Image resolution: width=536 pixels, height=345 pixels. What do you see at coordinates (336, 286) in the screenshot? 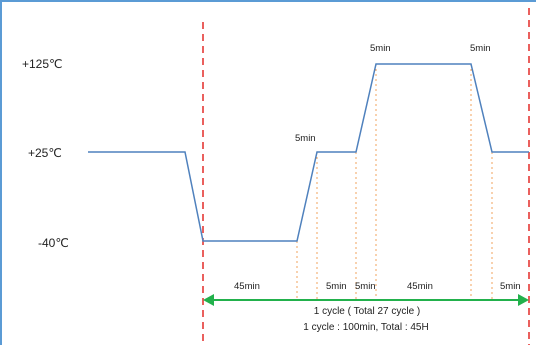
I see `segment-duration-2: 5min` at bounding box center [336, 286].